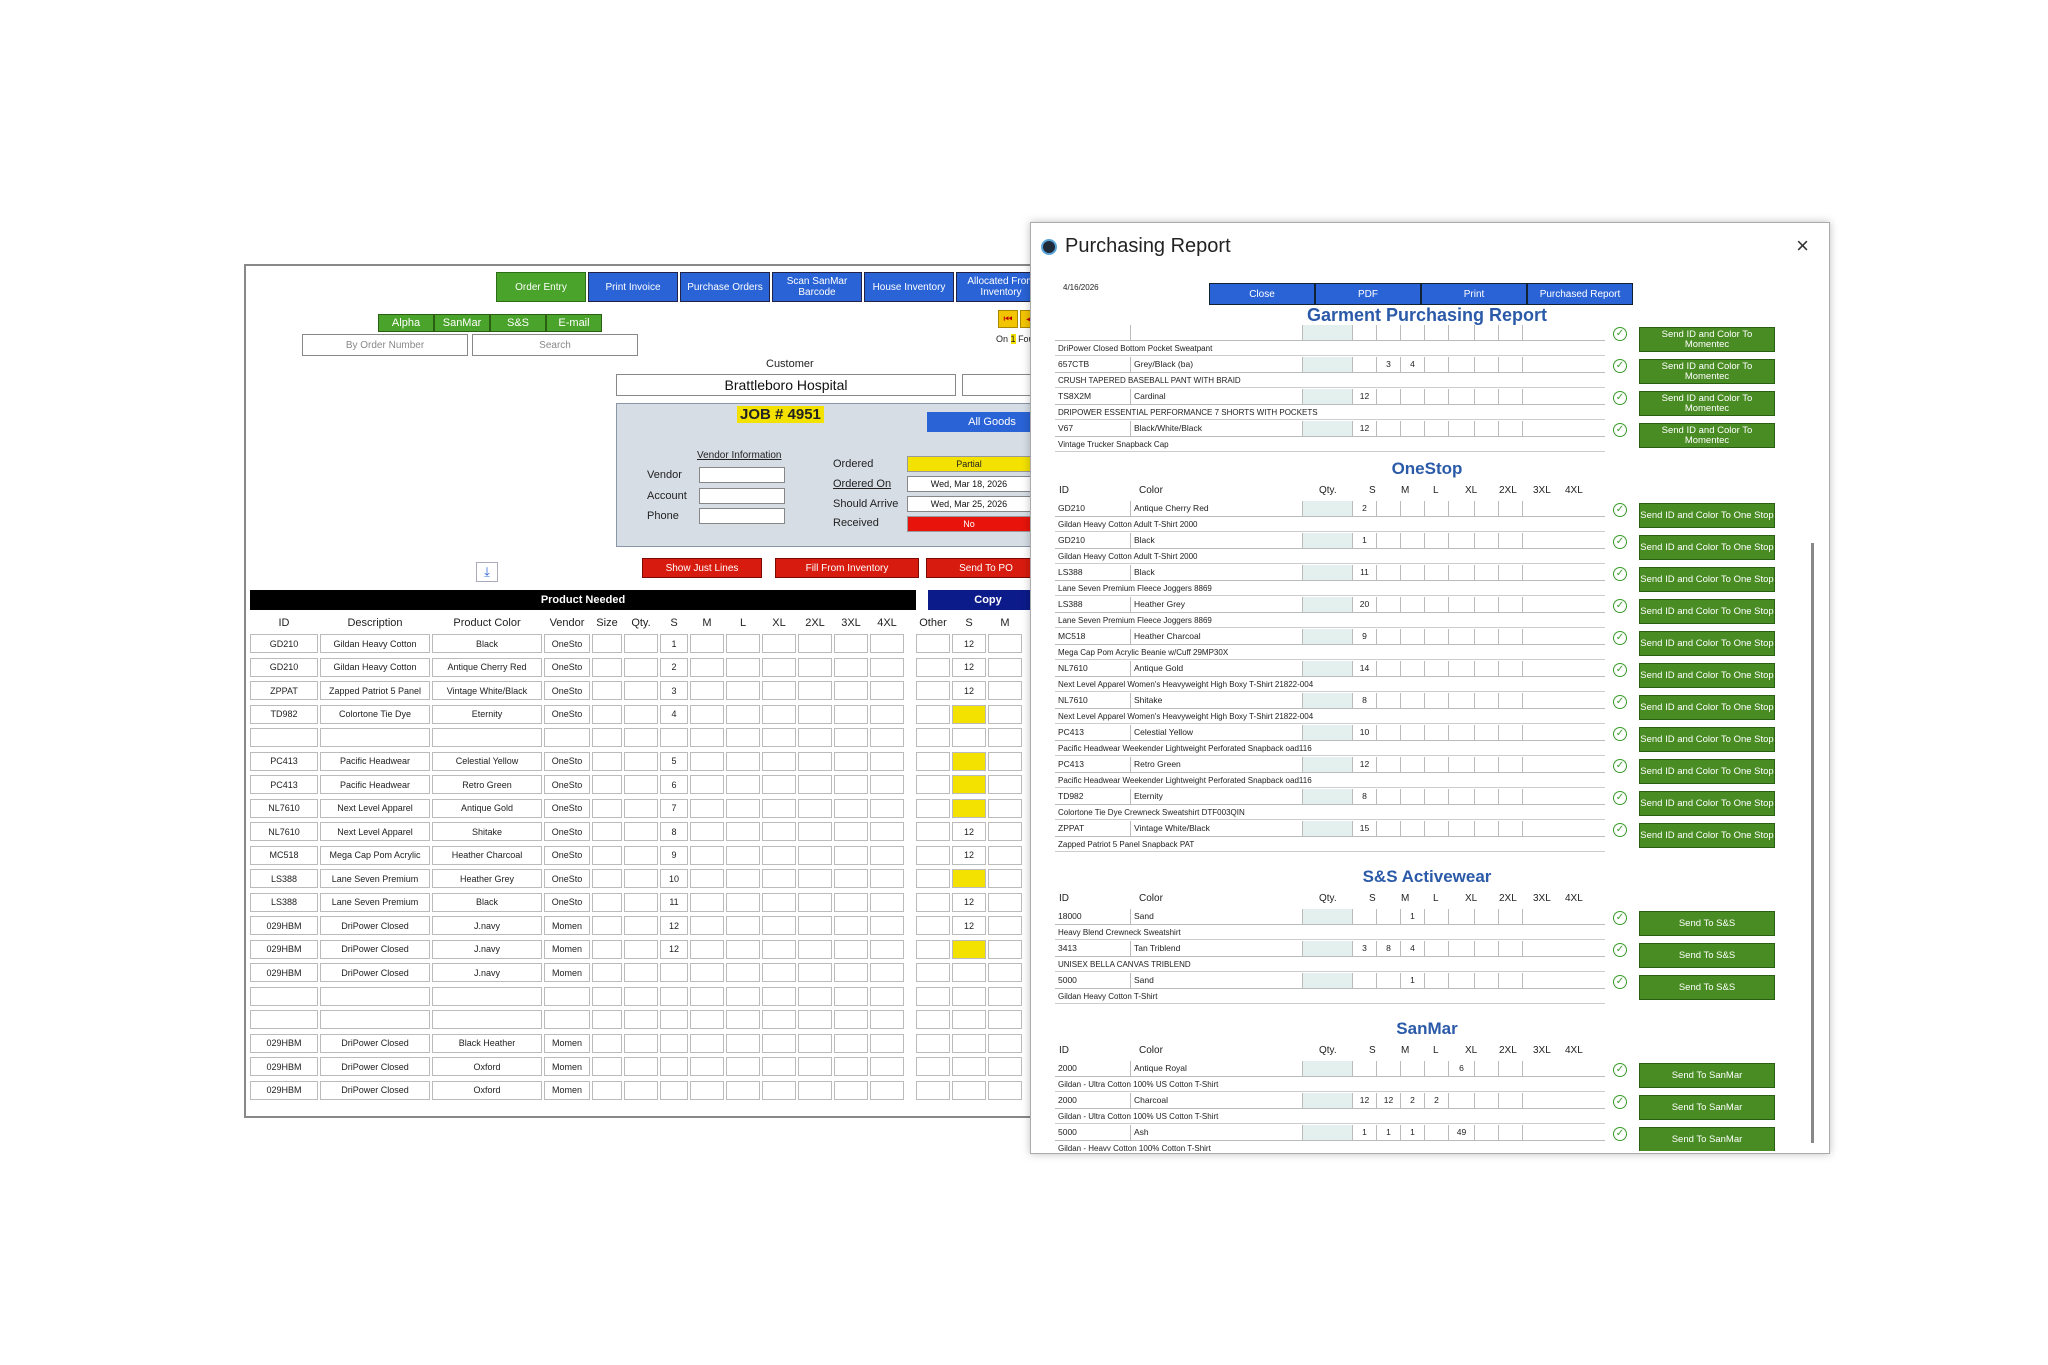 The height and width of the screenshot is (1365, 2048). I want to click on table-cell: 4, so click(674, 714).